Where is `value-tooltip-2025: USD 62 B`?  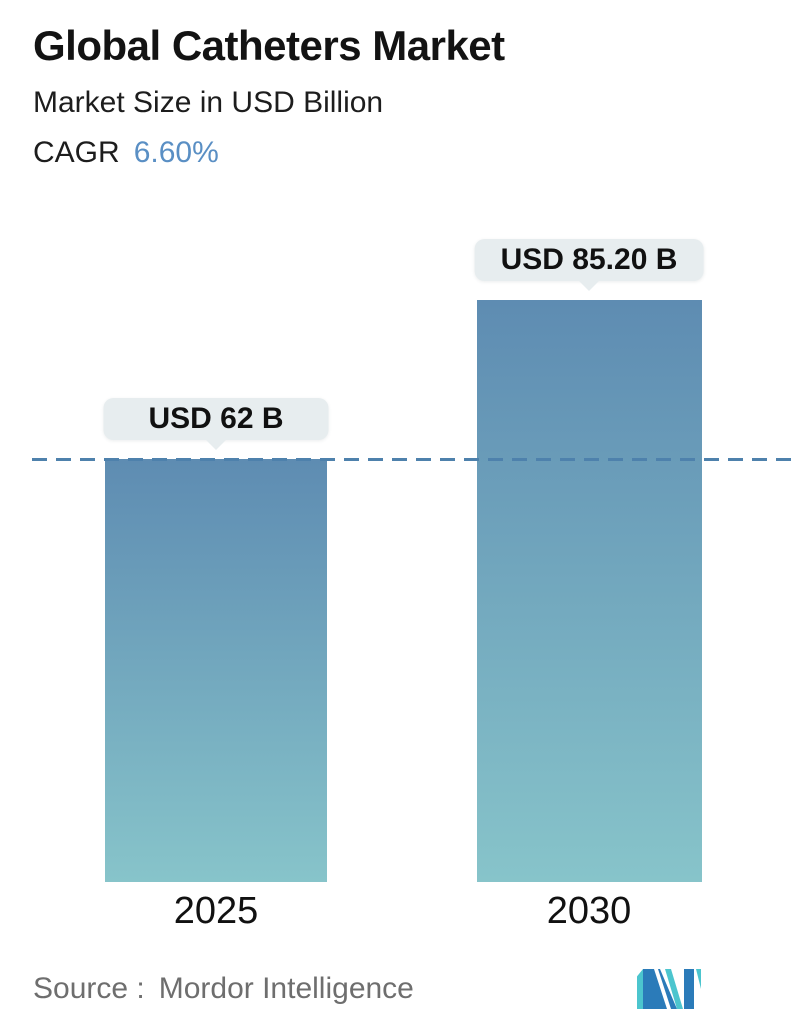
value-tooltip-2025: USD 62 B is located at coordinates (216, 419).